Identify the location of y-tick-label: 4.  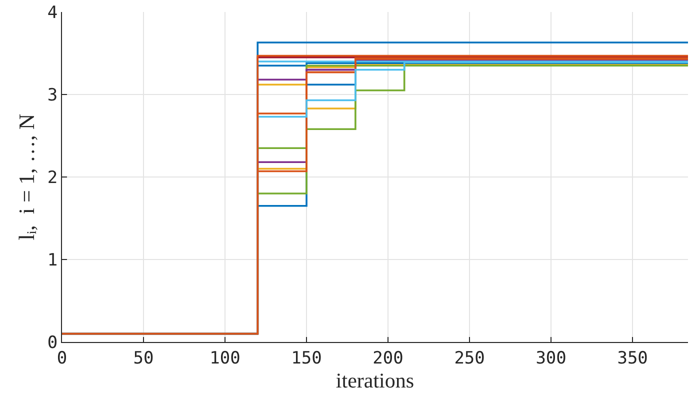
(52, 12).